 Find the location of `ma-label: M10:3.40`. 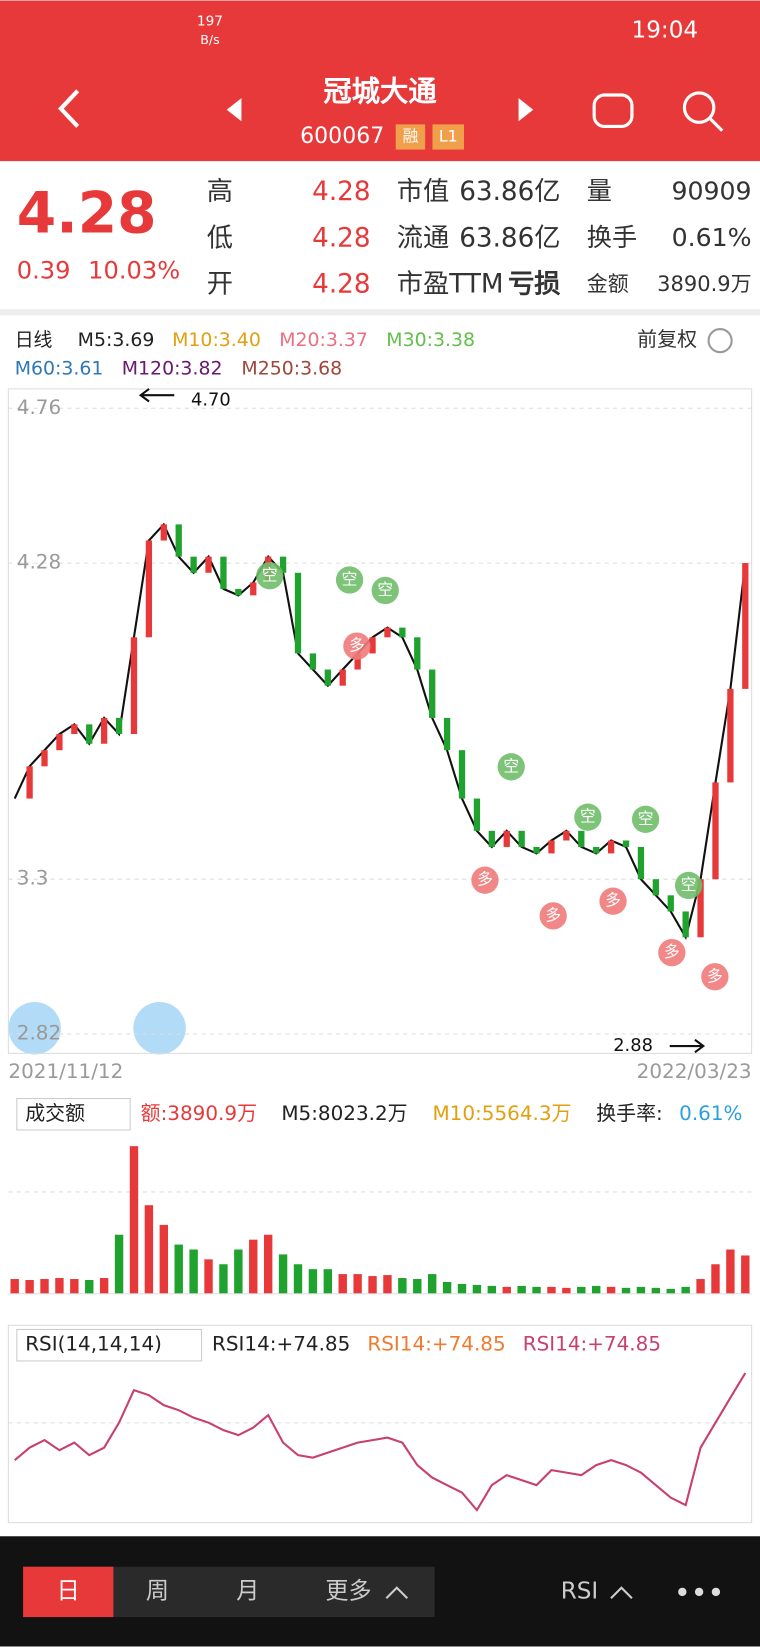

ma-label: M10:3.40 is located at coordinates (216, 340).